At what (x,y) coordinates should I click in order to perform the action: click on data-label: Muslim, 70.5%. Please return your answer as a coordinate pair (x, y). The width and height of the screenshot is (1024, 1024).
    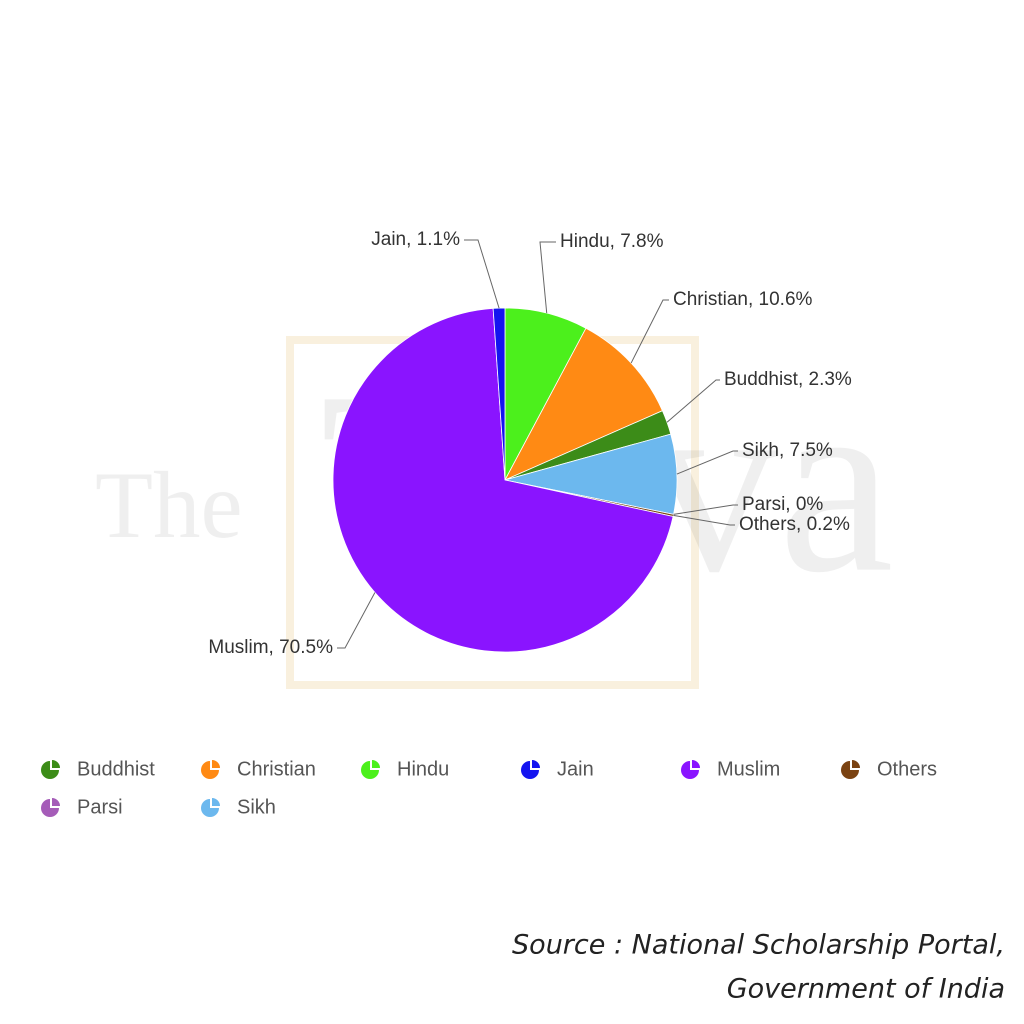
    Looking at the image, I should click on (270, 647).